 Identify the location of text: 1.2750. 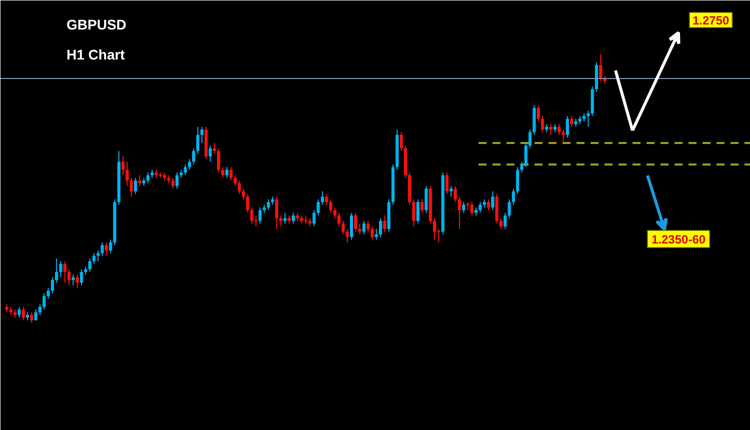
(711, 21).